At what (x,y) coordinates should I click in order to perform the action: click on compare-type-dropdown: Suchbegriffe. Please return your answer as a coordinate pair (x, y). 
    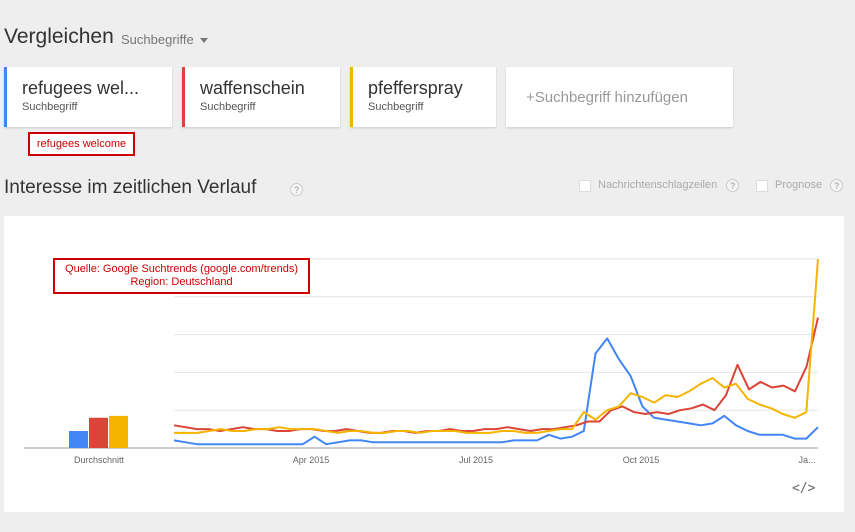
    Looking at the image, I should click on (164, 39).